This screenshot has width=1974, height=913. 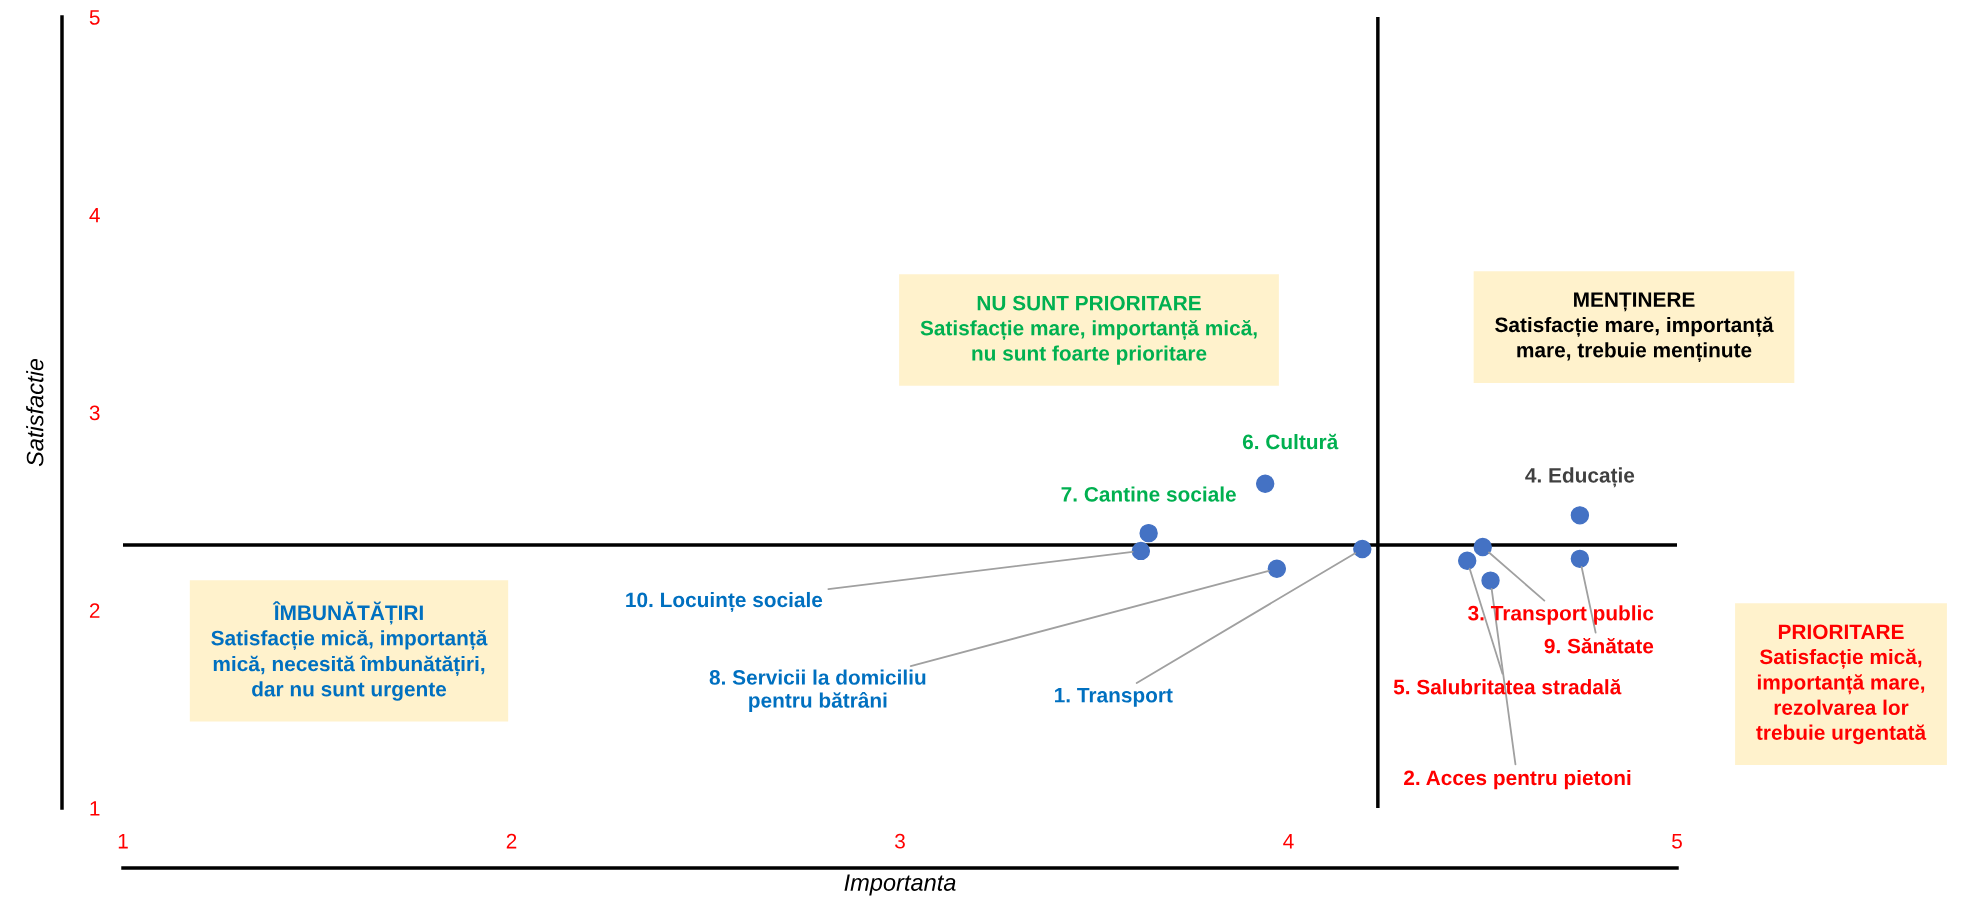 What do you see at coordinates (94, 413) in the screenshot?
I see `y-tick-label: 3` at bounding box center [94, 413].